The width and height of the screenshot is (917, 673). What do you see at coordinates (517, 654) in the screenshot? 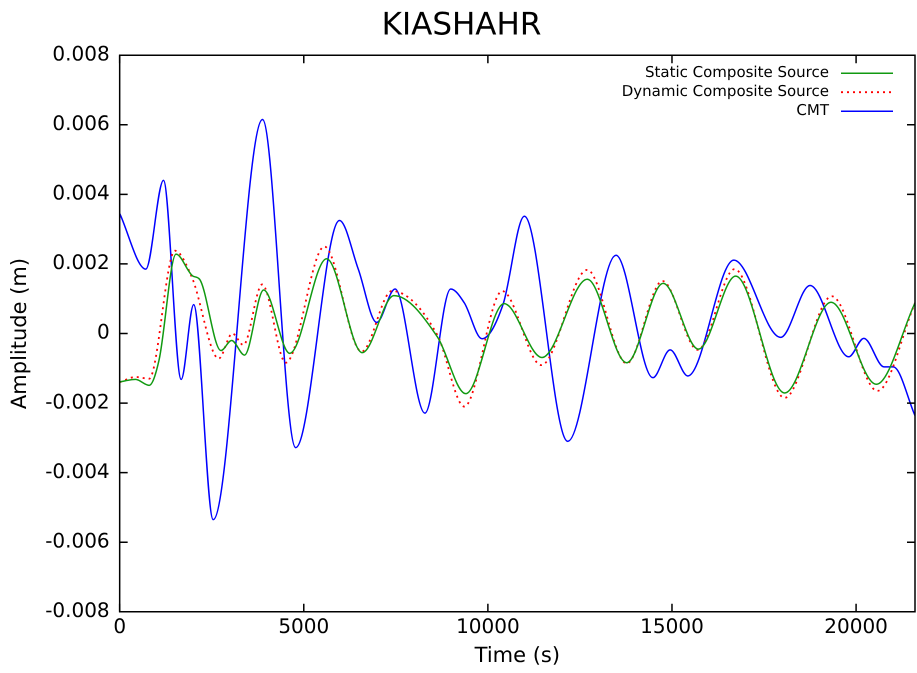
I see `x-axis-title: Time (s)` at bounding box center [517, 654].